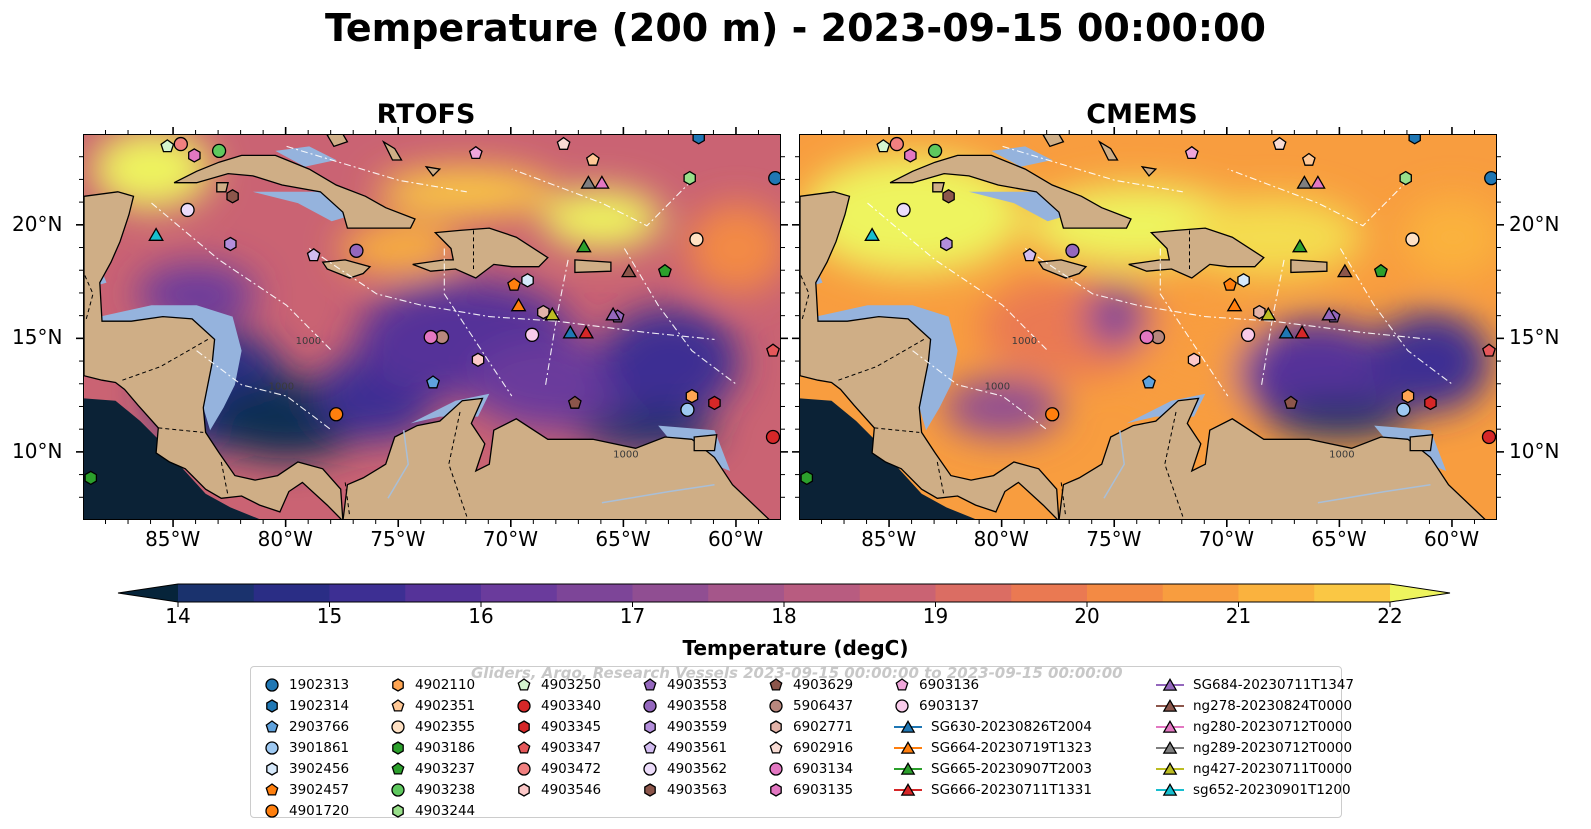 Image resolution: width=1591 pixels, height=829 pixels. What do you see at coordinates (1253, 748) in the screenshot?
I see `legend-item: ng289-20230712T0000` at bounding box center [1253, 748].